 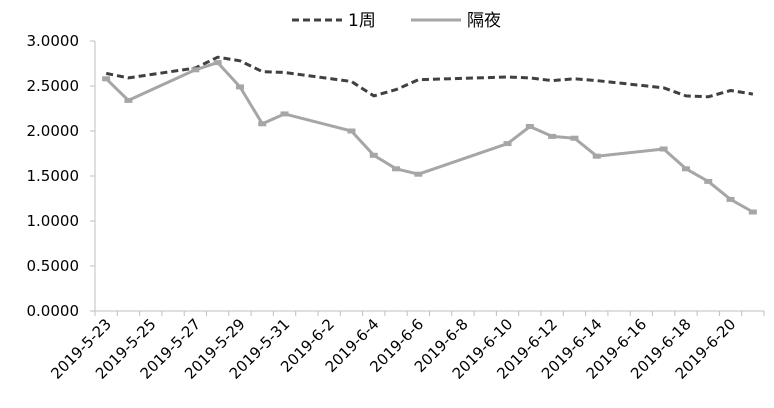 I want to click on y-tick-label: 0.5000, so click(x=53, y=266).